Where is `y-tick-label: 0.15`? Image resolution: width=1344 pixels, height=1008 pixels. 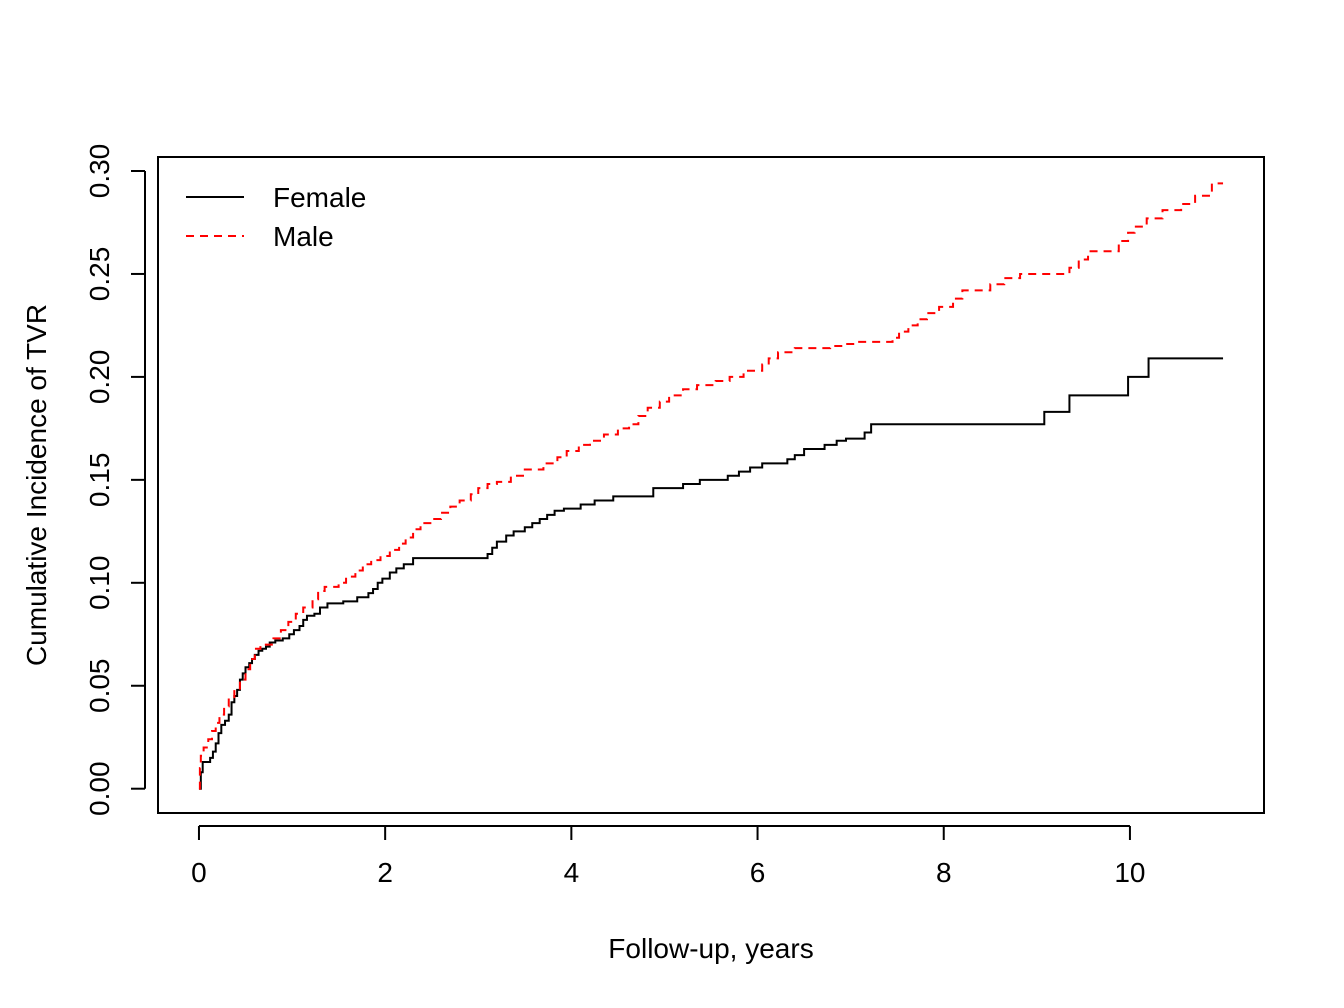
y-tick-label: 0.15 is located at coordinates (99, 480).